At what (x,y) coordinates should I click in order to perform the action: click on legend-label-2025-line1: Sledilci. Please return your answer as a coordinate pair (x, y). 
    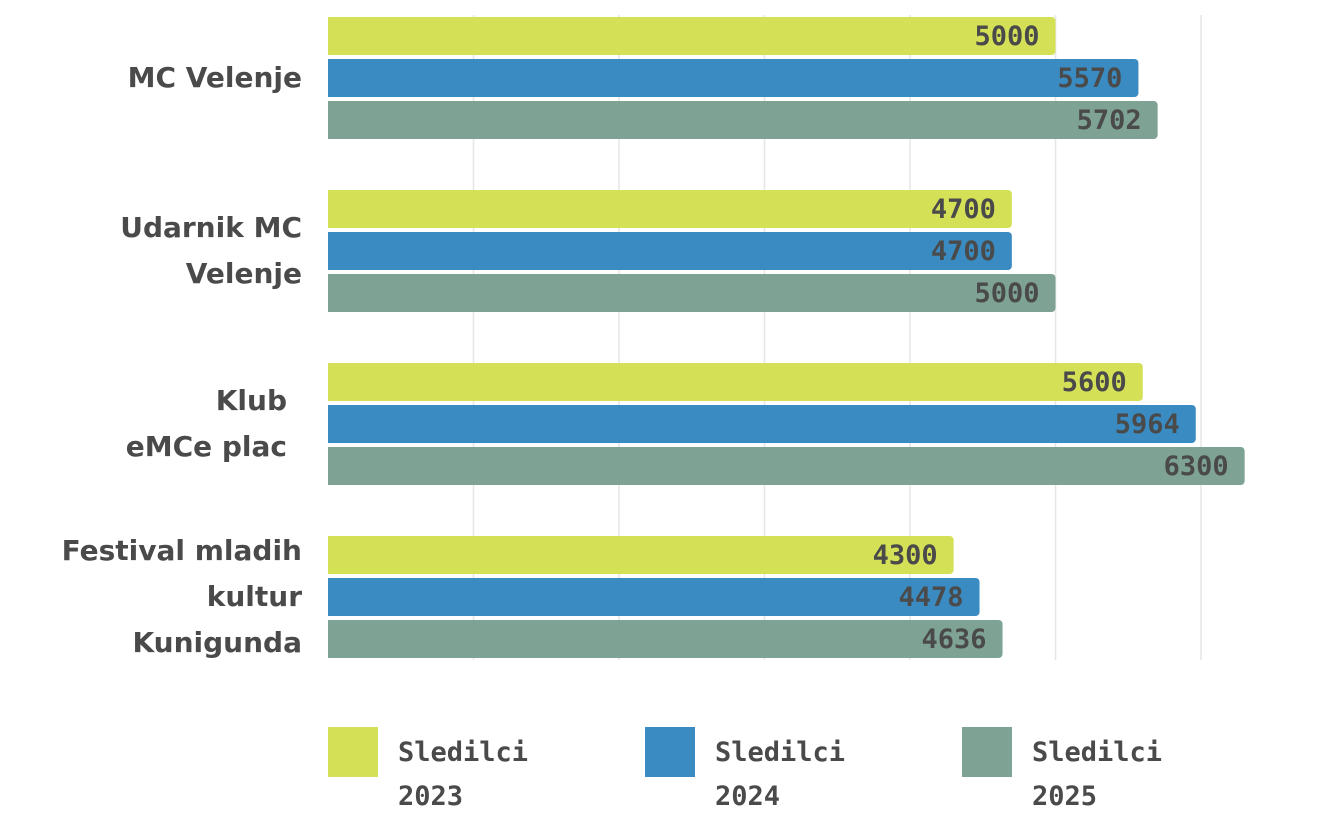
    Looking at the image, I should click on (1097, 752).